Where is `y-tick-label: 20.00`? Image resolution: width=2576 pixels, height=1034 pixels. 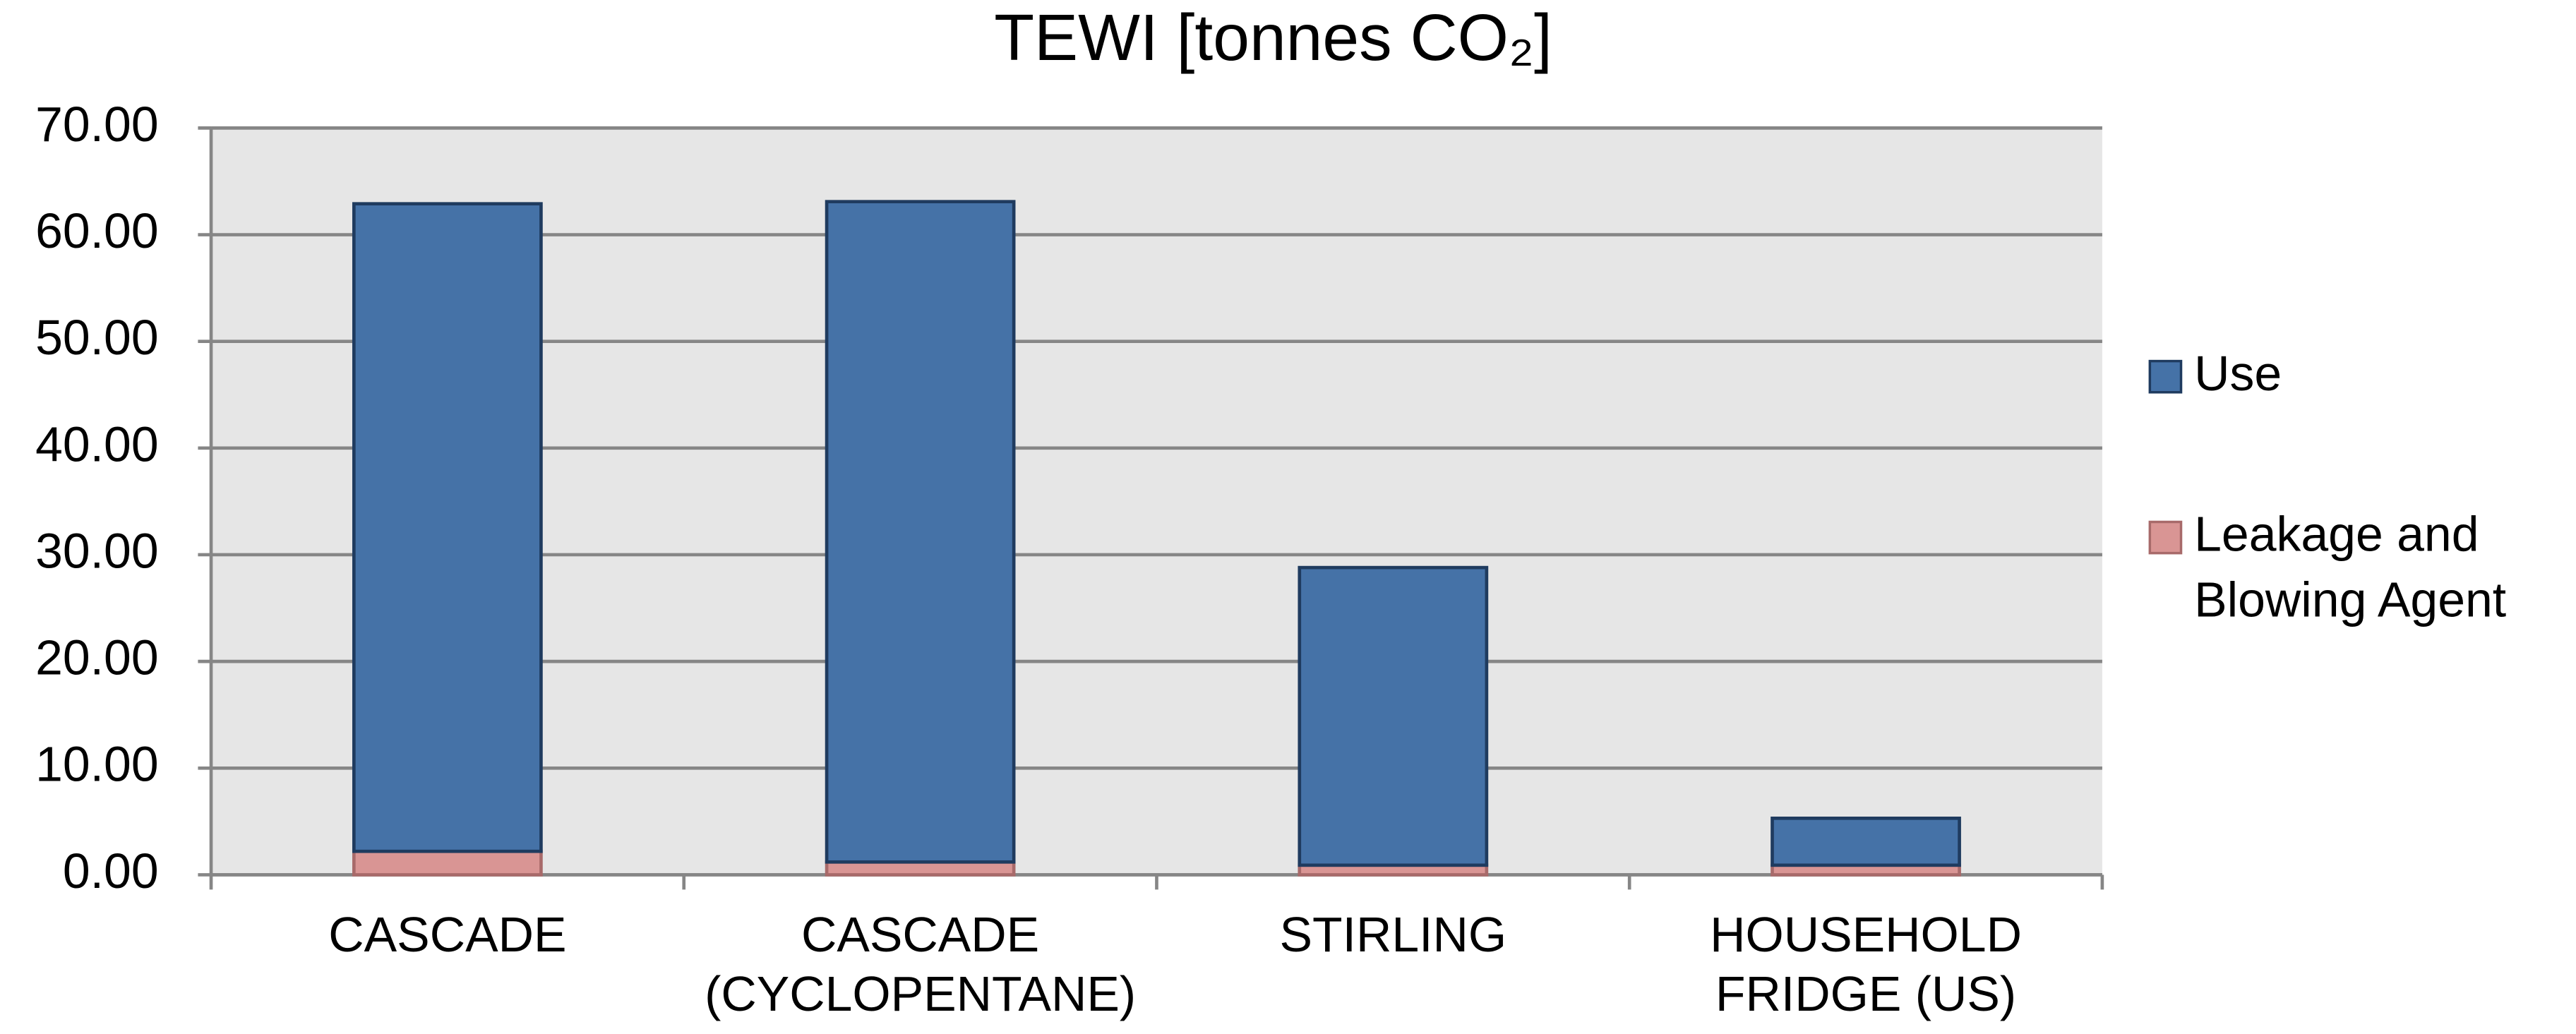
y-tick-label: 20.00 is located at coordinates (97, 657).